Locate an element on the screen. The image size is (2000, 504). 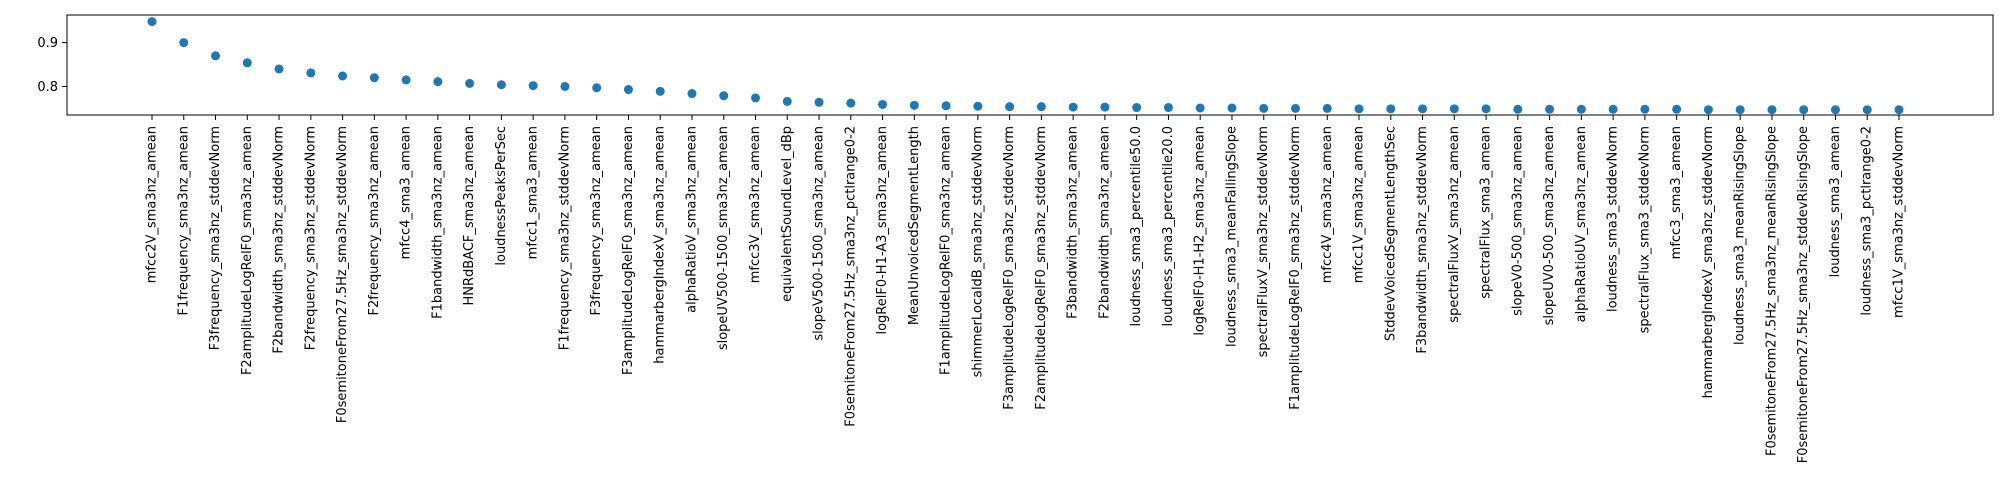
x-tick-label: F3frequency_sma3nz_amean is located at coordinates (596, 221).